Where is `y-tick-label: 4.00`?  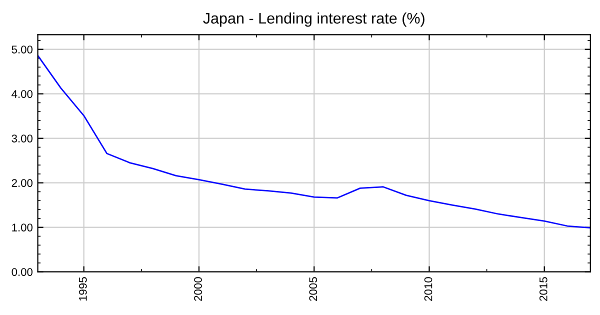 y-tick-label: 4.00 is located at coordinates (22, 94).